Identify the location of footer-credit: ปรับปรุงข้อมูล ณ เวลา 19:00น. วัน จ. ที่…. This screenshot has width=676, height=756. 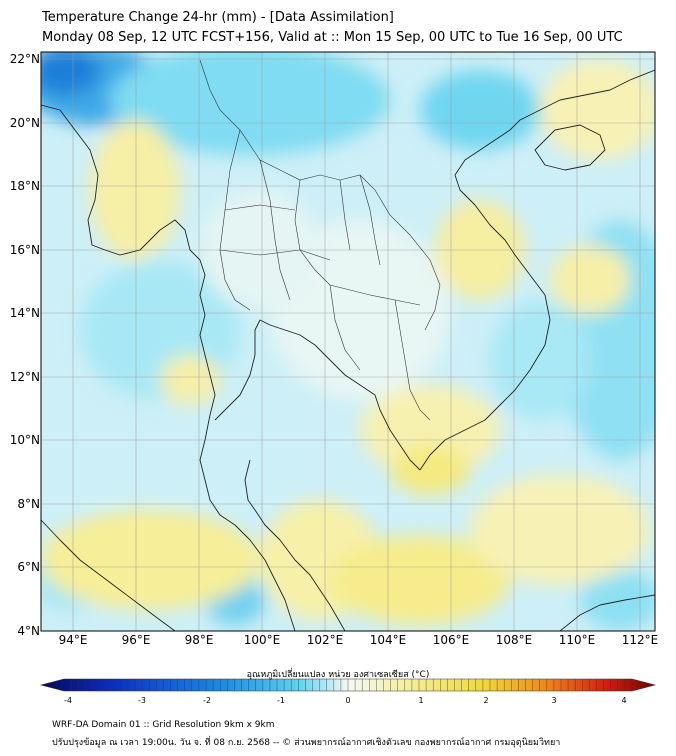
(306, 743).